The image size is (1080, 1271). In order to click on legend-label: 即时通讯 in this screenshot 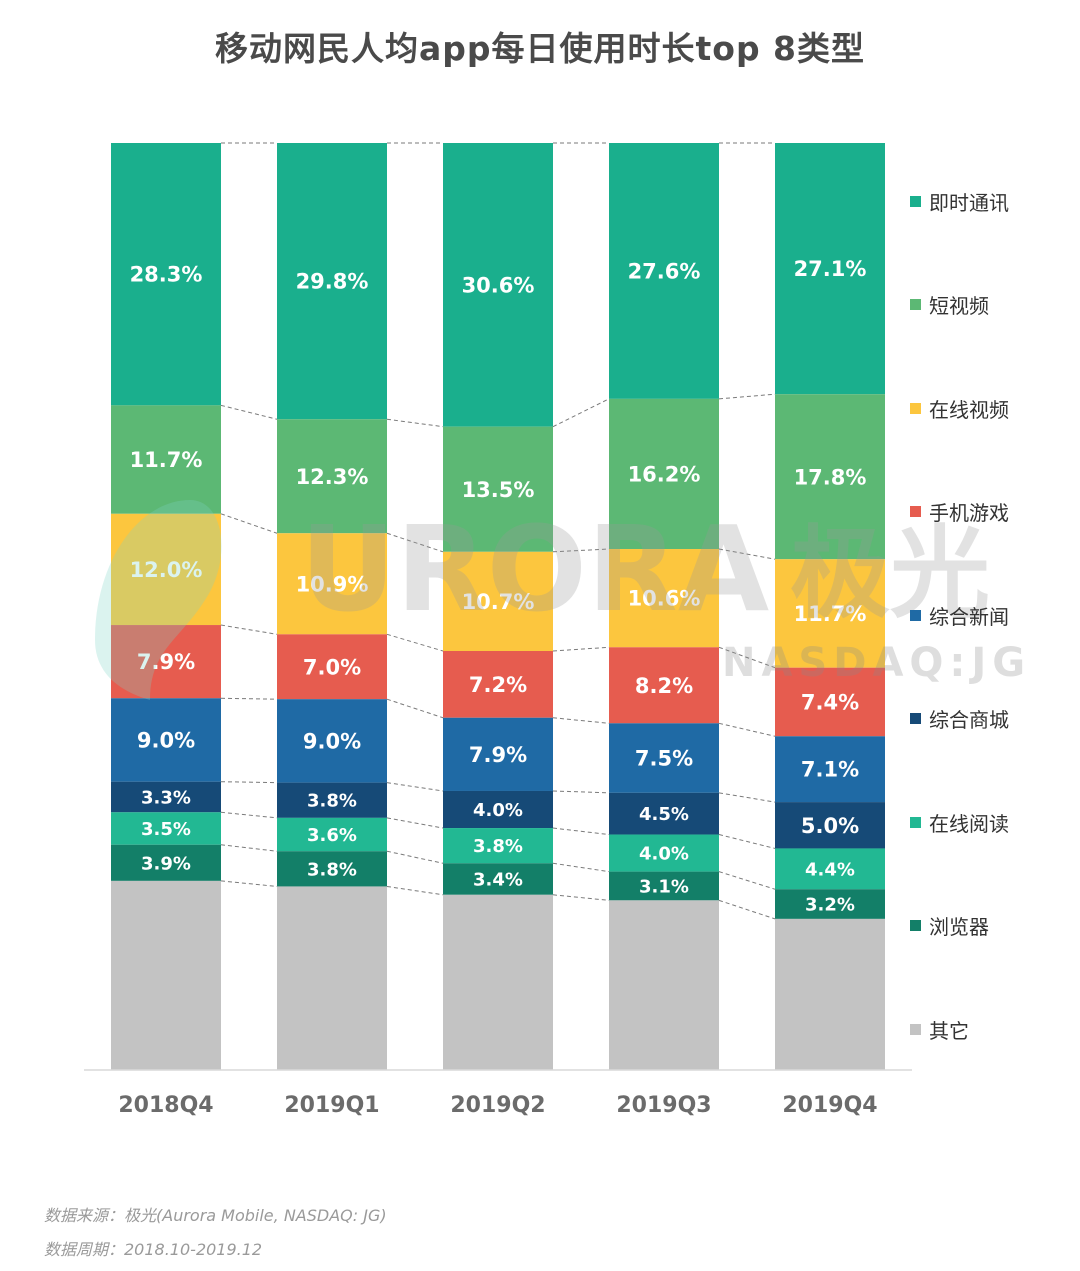, I will do `click(969, 202)`.